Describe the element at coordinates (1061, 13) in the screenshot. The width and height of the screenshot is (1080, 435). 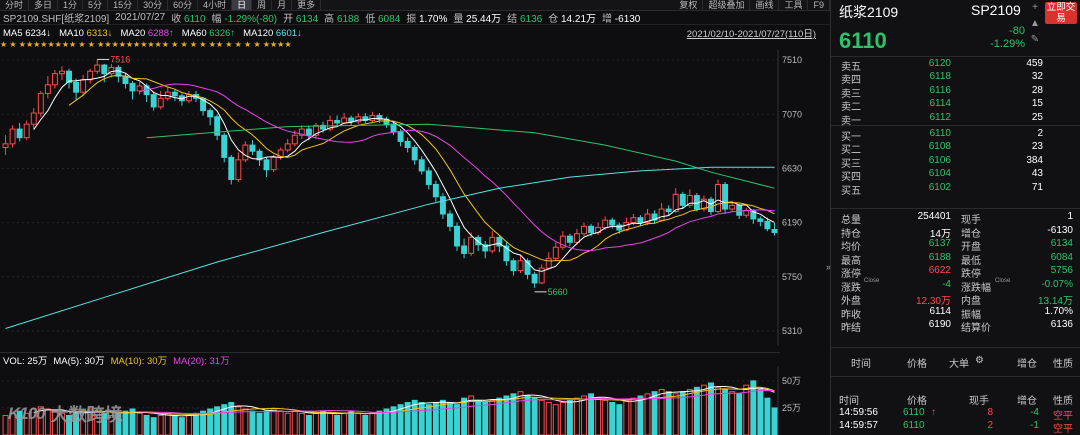
I see `trade-now-button: 立即交易` at that location.